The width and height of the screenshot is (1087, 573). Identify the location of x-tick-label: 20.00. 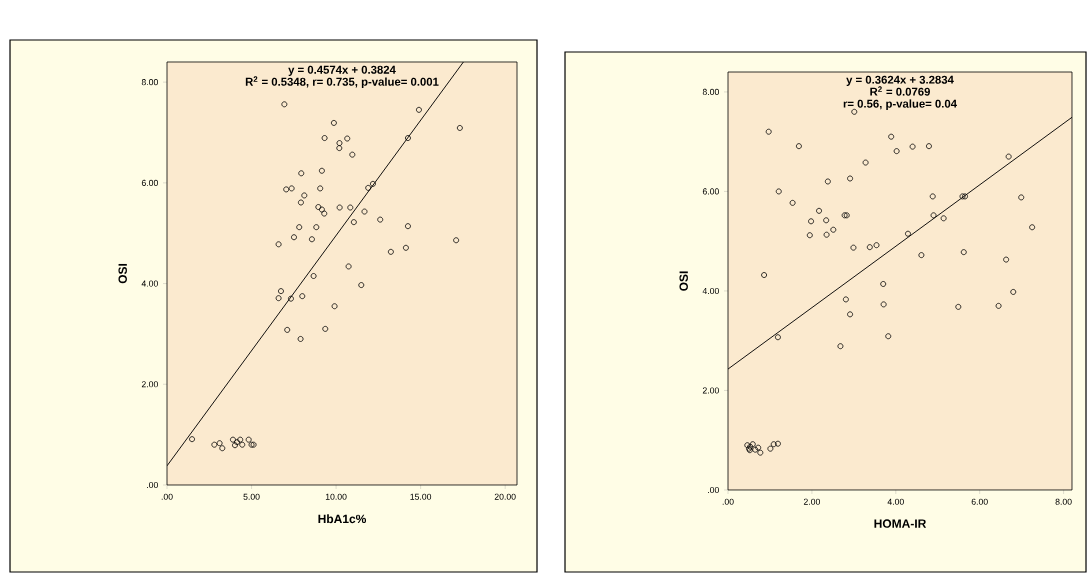
(505, 496).